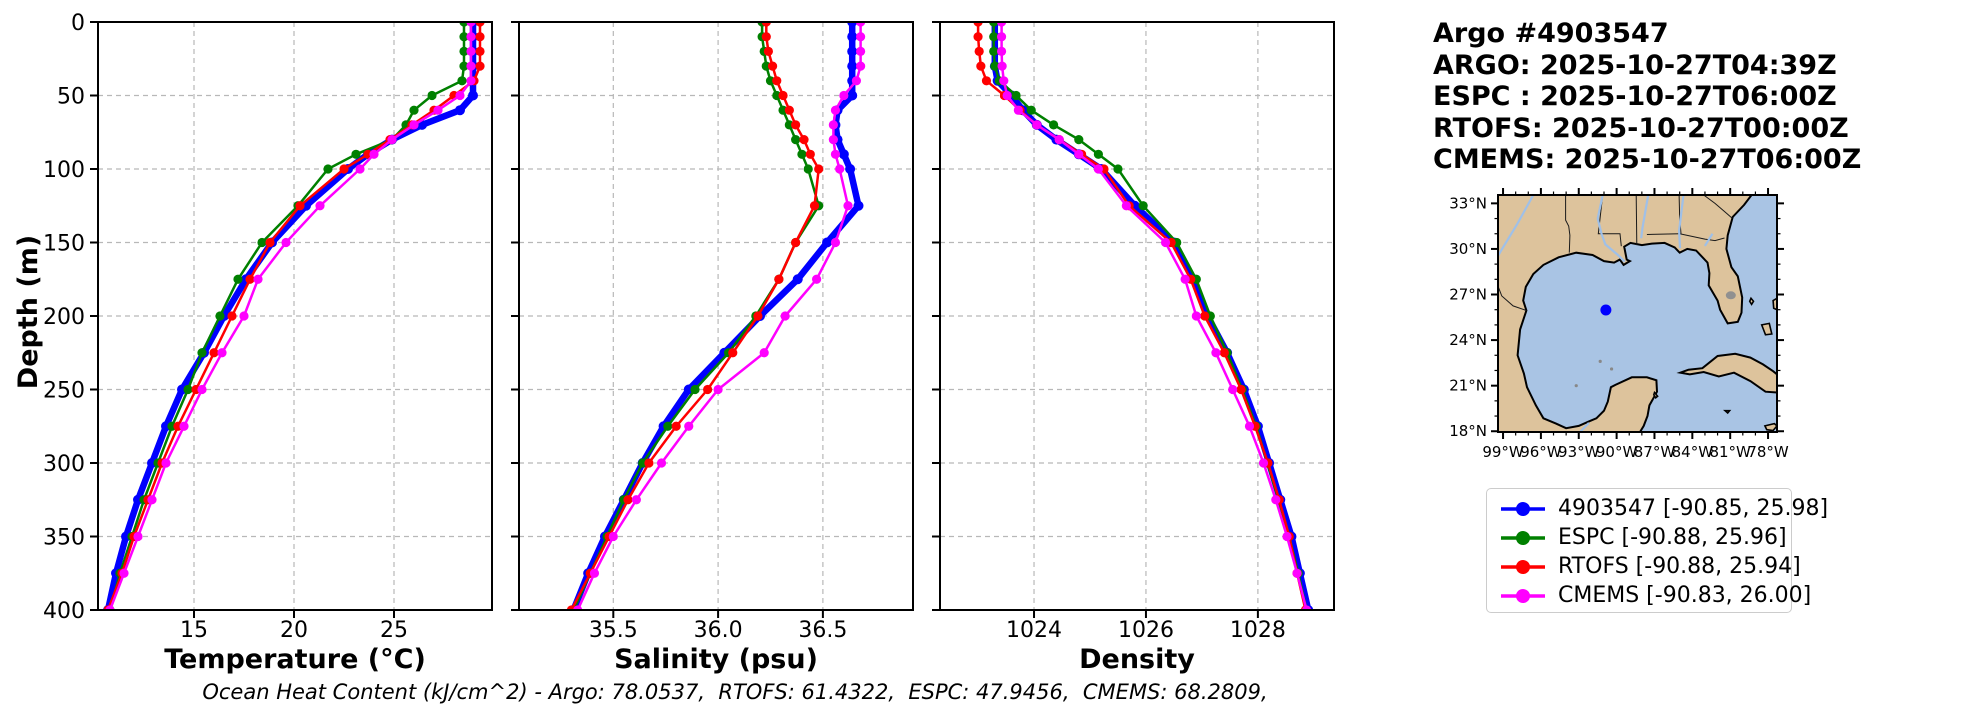 The height and width of the screenshot is (712, 1967). I want to click on legend-item: ESPC [-90.88, 25.96], so click(1639, 537).